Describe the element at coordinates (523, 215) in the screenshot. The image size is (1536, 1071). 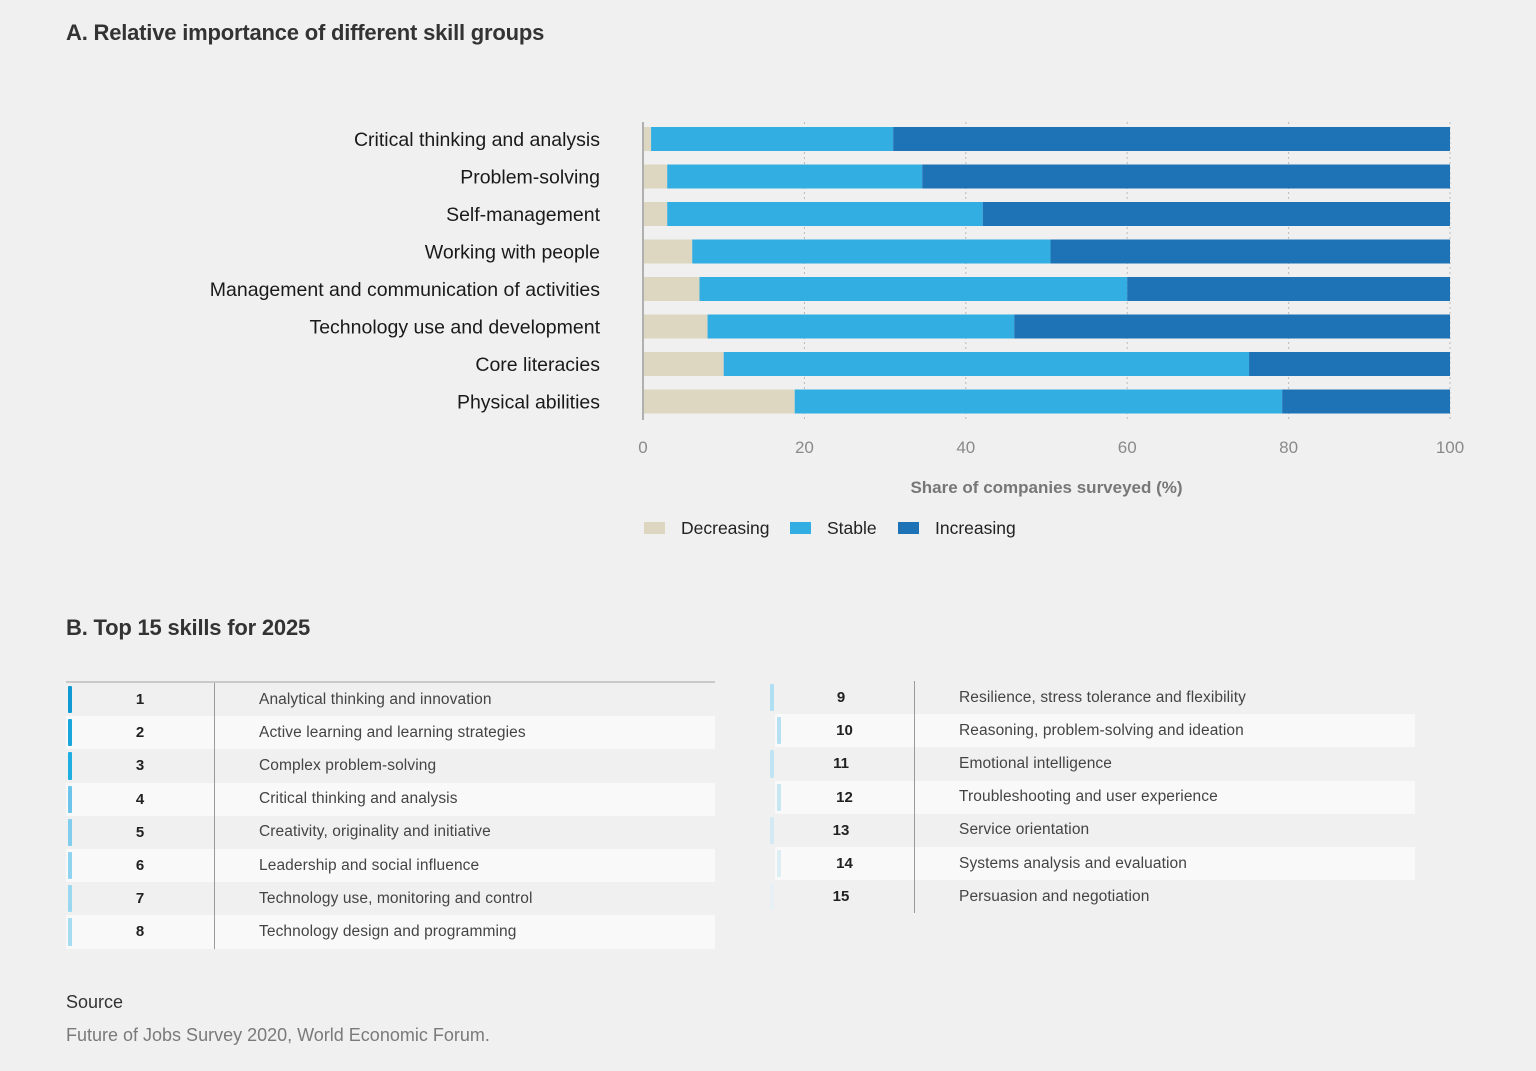
I see `category-label: Self-management` at that location.